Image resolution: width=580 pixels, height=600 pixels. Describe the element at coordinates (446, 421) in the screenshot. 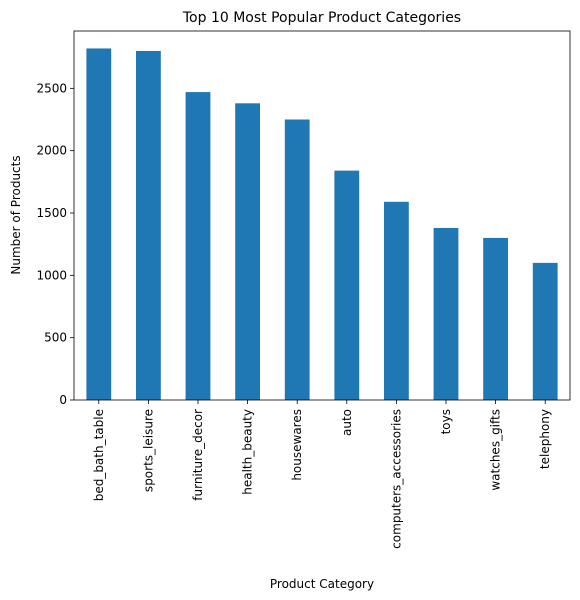

I see `x-tick-label: toys` at that location.